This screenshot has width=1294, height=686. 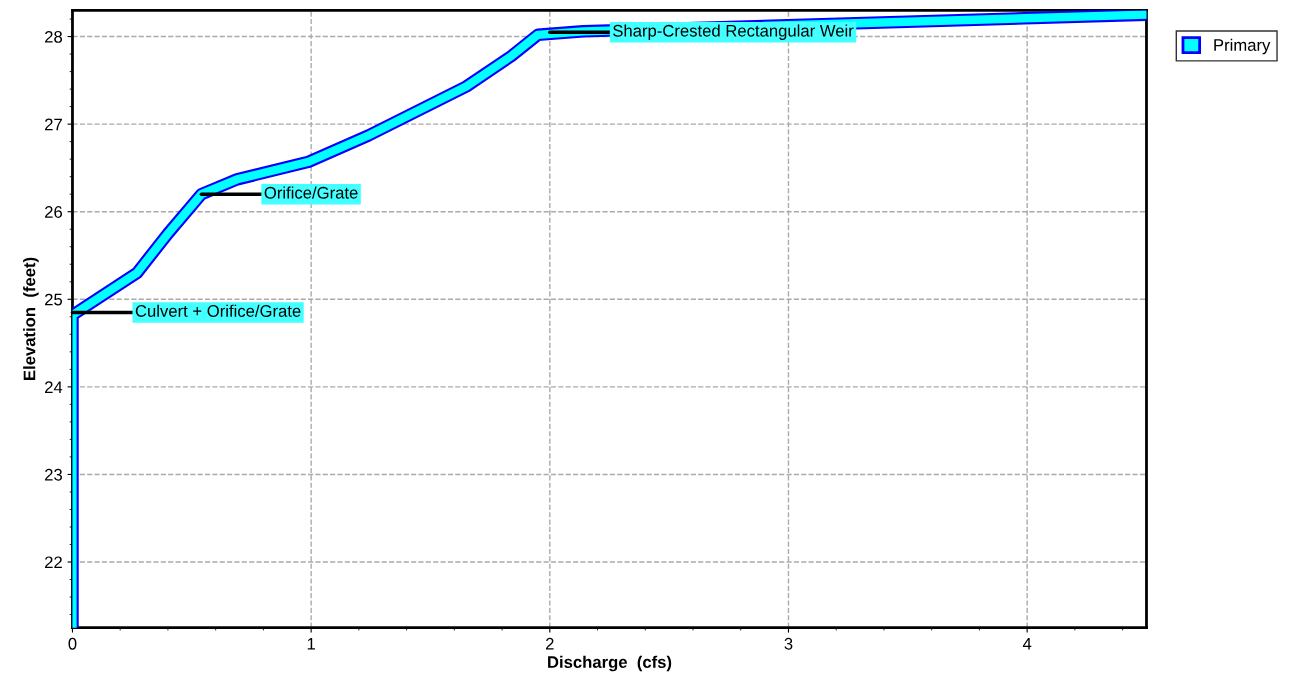 I want to click on y-tick-label: 25, so click(x=54, y=299).